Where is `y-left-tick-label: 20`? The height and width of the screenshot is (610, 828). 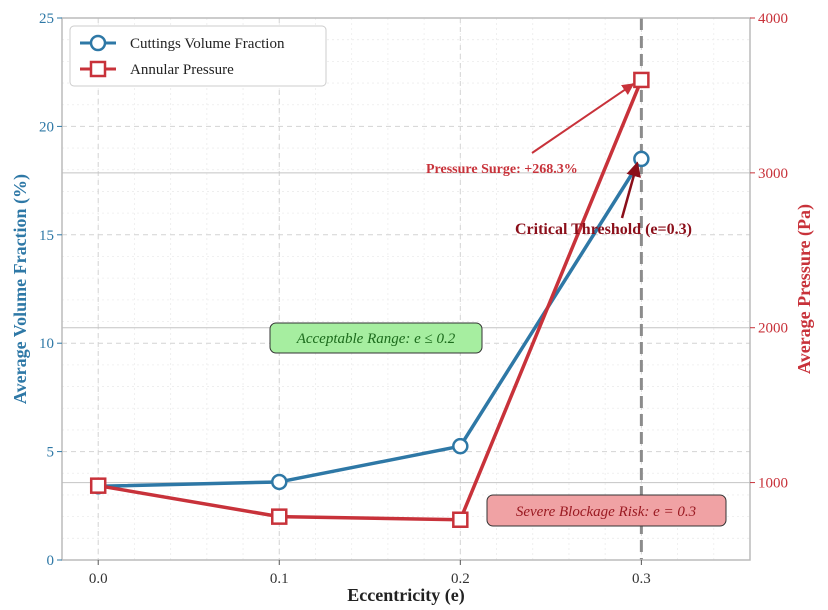 y-left-tick-label: 20 is located at coordinates (46, 127).